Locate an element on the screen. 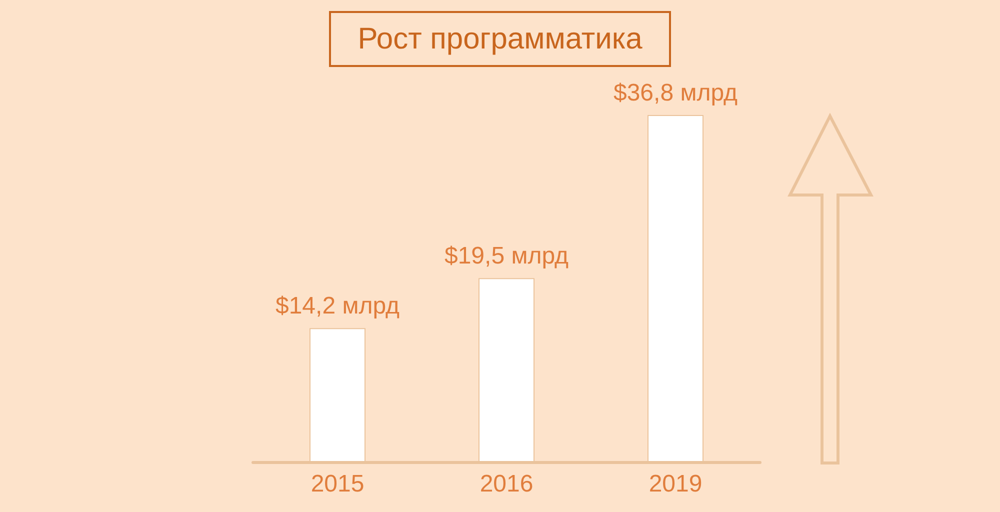 The height and width of the screenshot is (512, 1000). data-label: $14,2 млрд is located at coordinates (337, 306).